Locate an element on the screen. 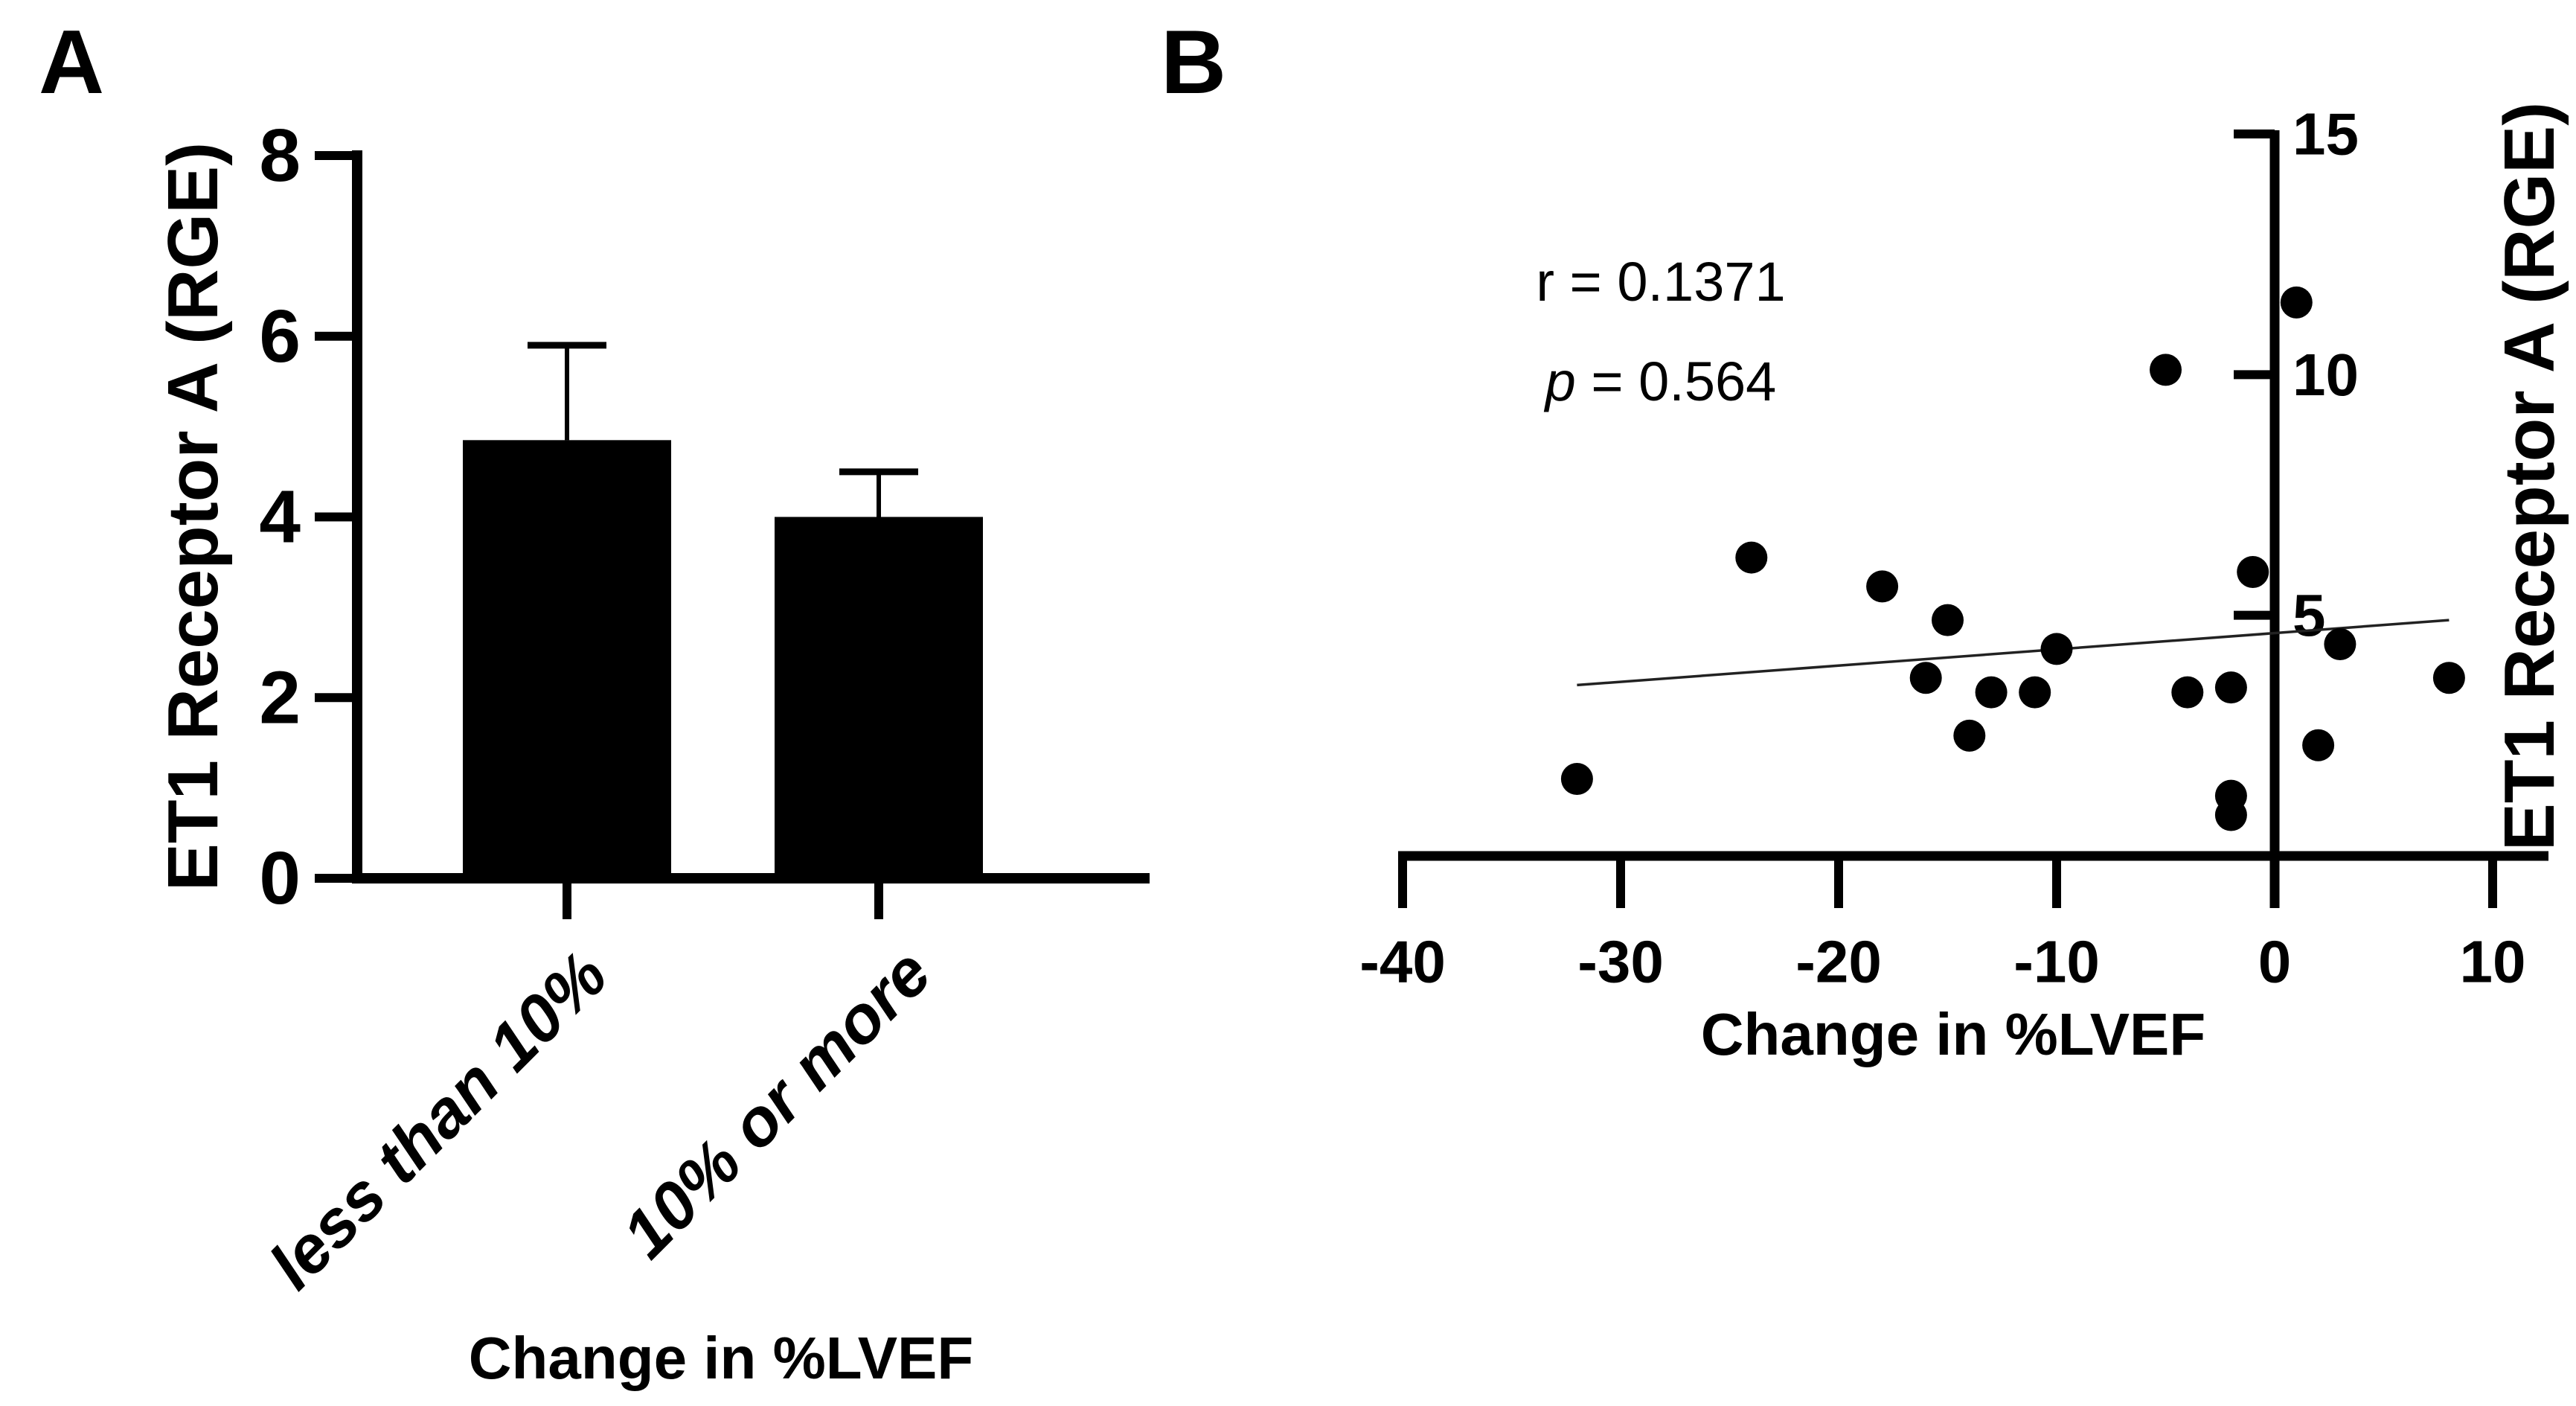  correlation-p-value: p = 0.564 is located at coordinates (1661, 381).